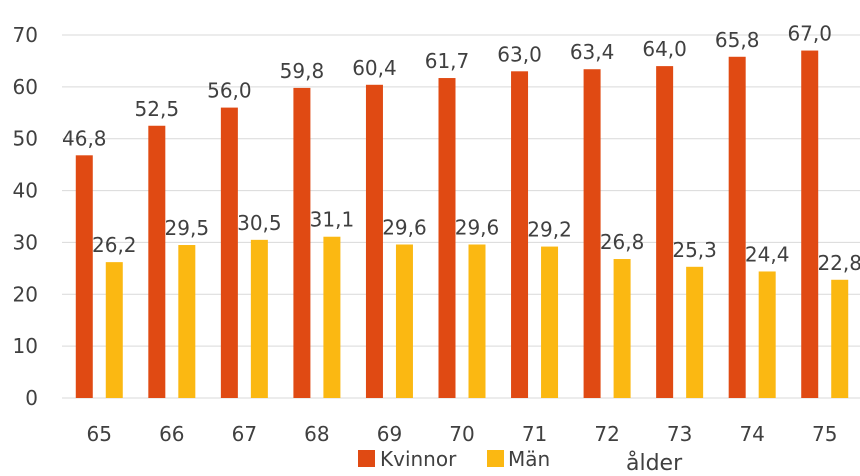  Describe the element at coordinates (592, 52) in the screenshot. I see `data-label-kvinnor-72: 63,4` at that location.